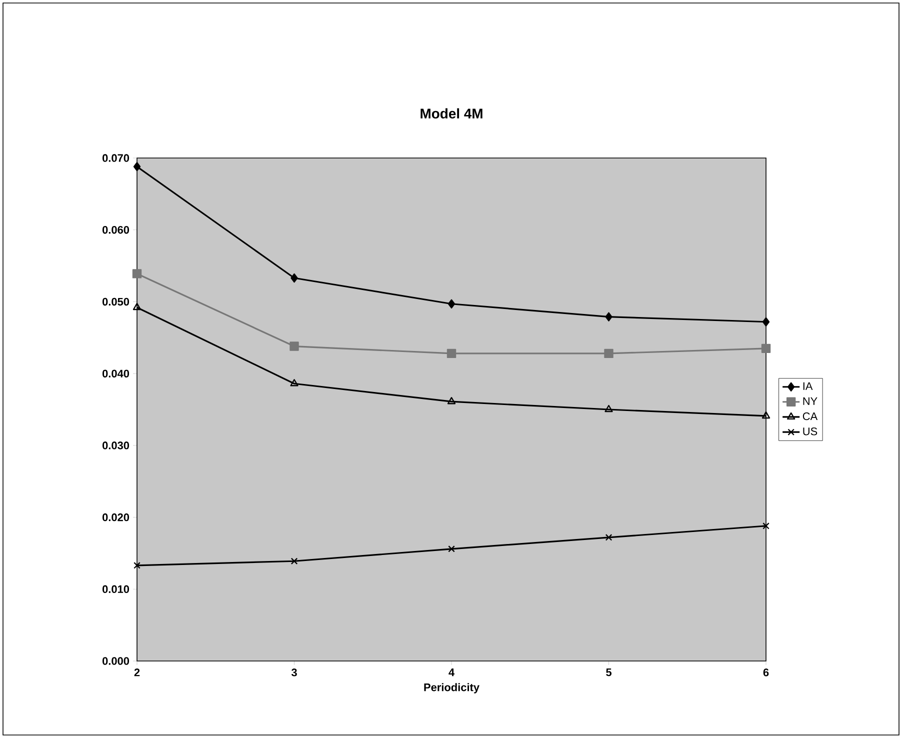  Describe the element at coordinates (137, 672) in the screenshot. I see `x-tick-label: 2` at that location.